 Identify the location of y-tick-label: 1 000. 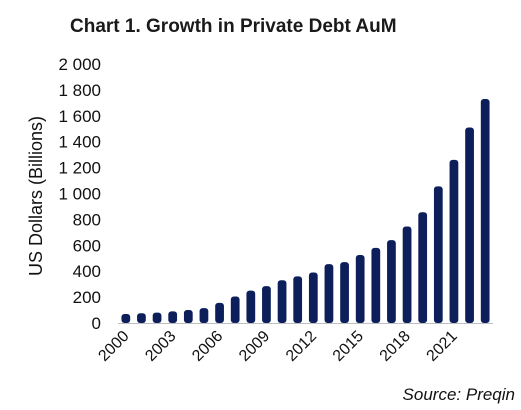
(79, 194).